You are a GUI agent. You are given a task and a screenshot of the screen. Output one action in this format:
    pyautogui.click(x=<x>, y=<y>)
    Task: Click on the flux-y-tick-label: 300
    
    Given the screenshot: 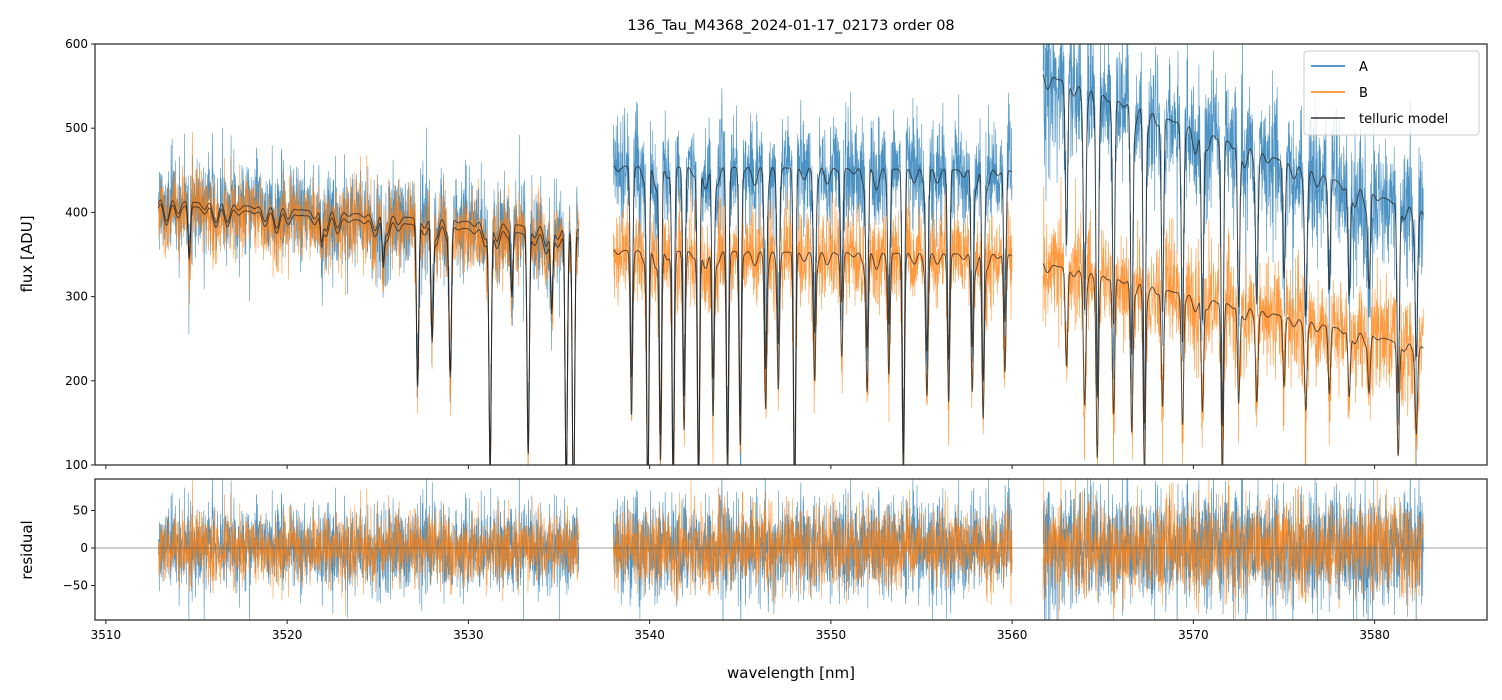 What is the action you would take?
    pyautogui.click(x=76, y=297)
    